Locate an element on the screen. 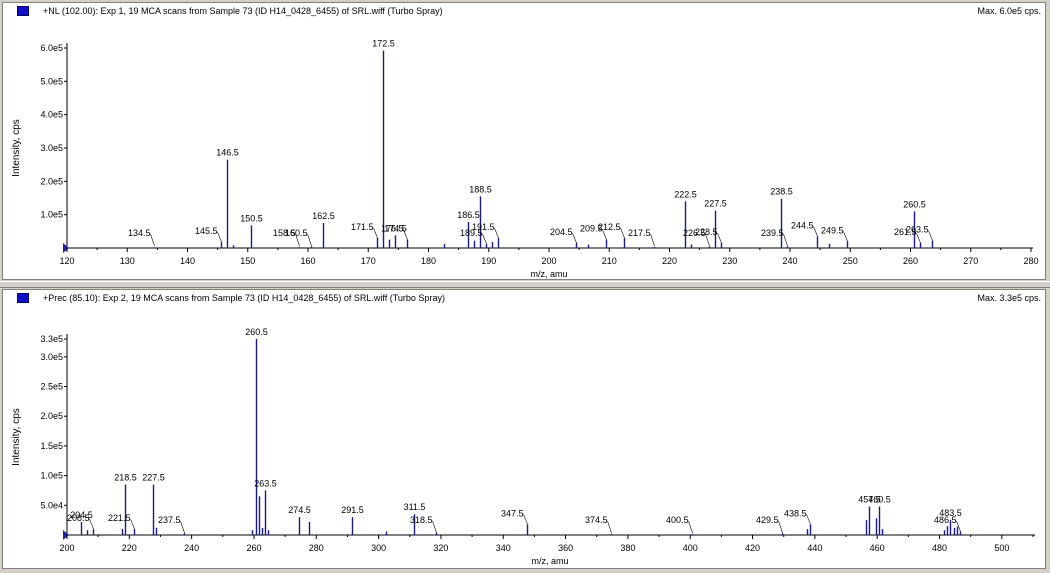 This screenshot has height=573, width=1050. peak-label: 274.5 is located at coordinates (299, 510).